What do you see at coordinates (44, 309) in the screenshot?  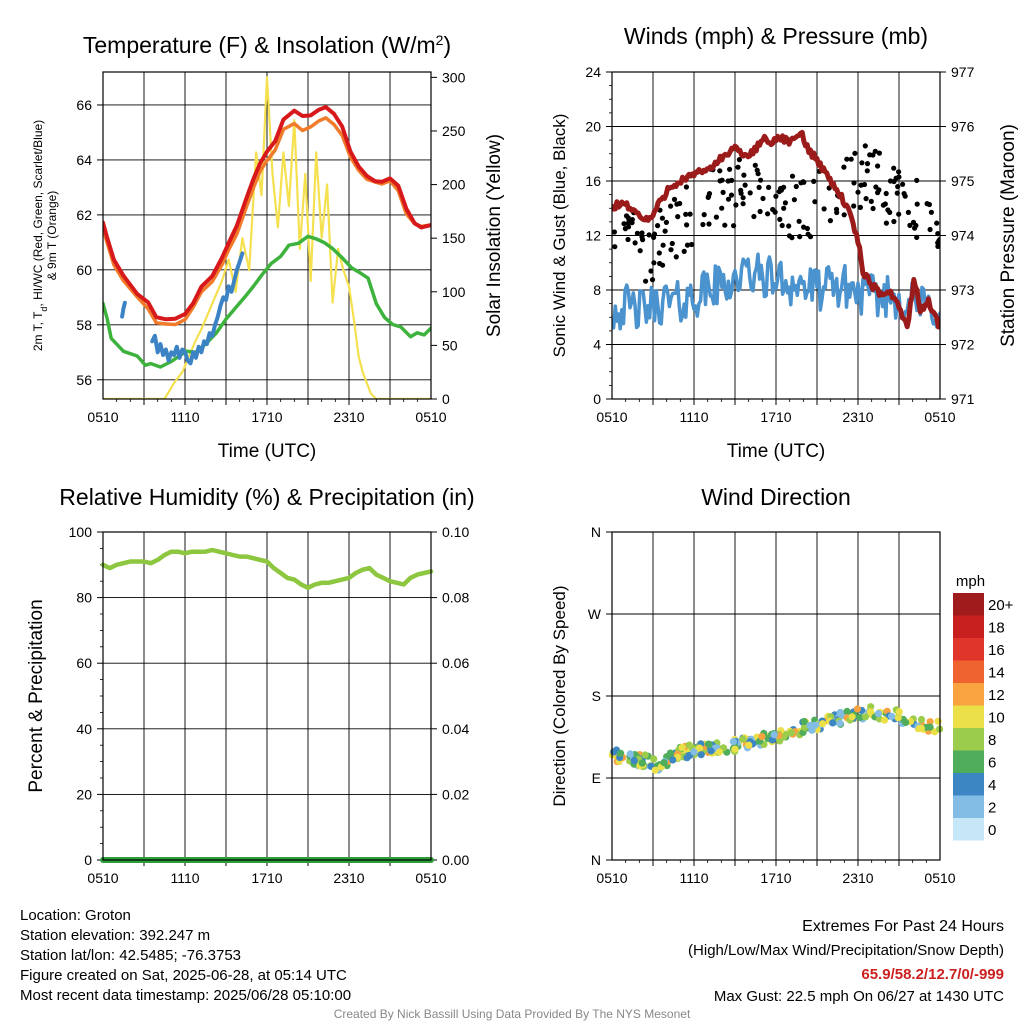 I see `y-label-subscript: d` at bounding box center [44, 309].